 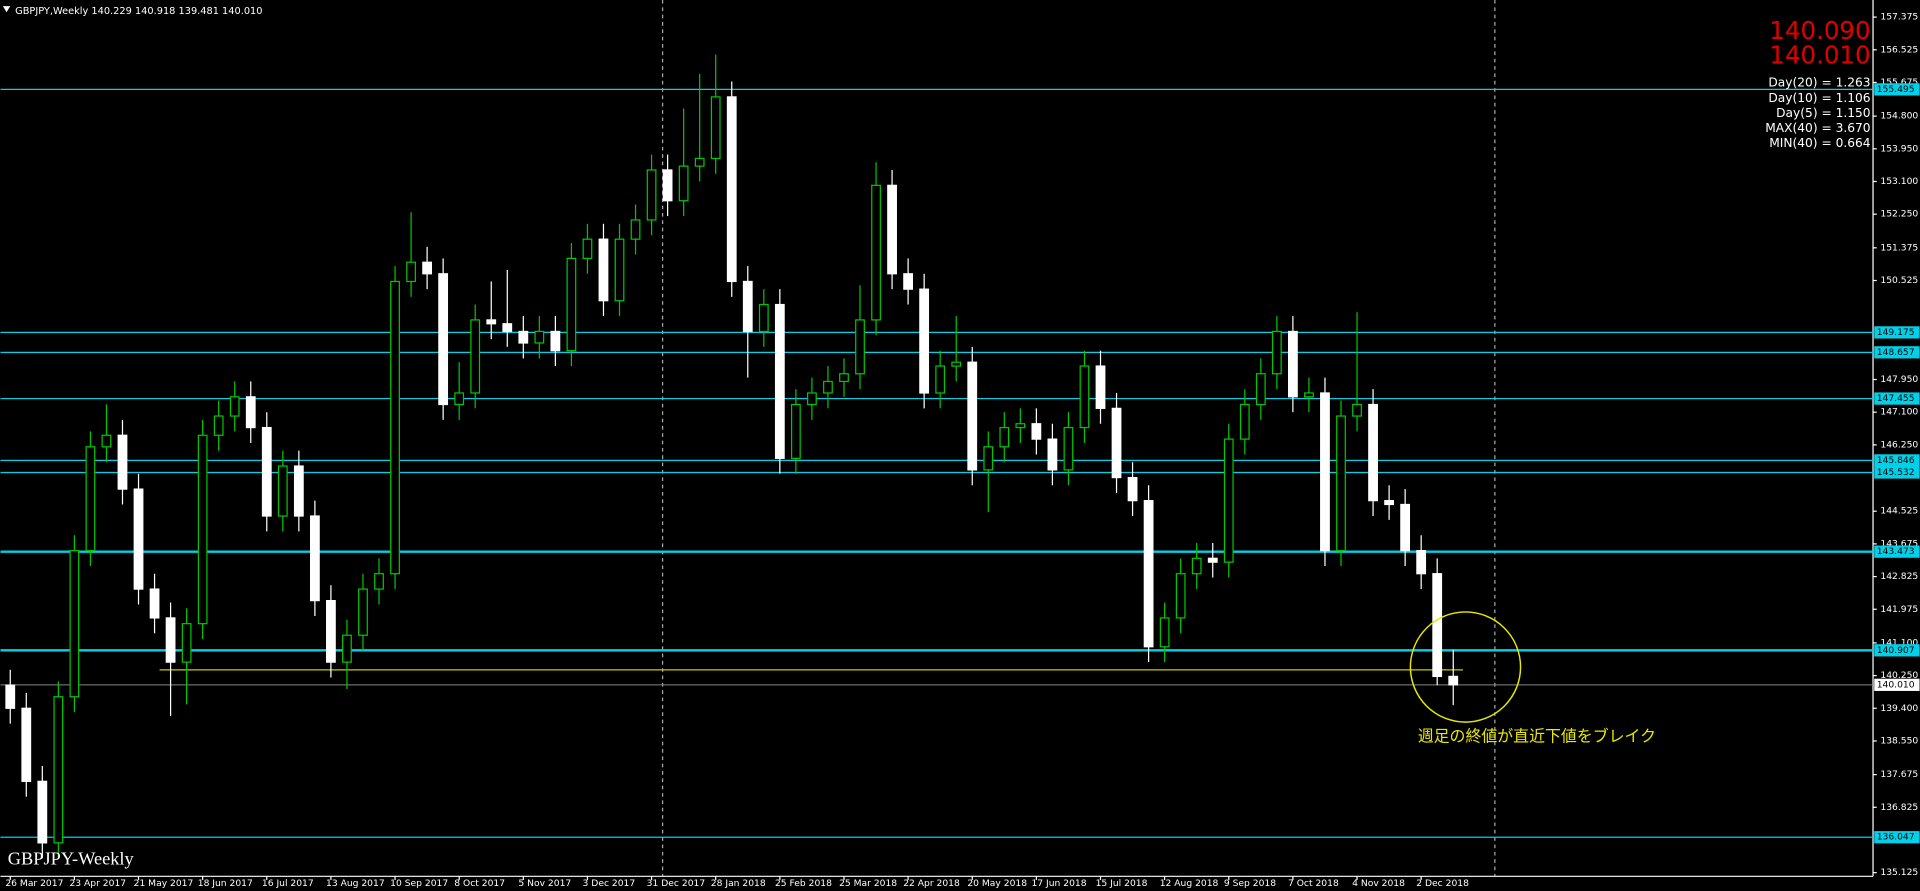 I want to click on info-line: Day(20) = 1.263, so click(x=1819, y=83).